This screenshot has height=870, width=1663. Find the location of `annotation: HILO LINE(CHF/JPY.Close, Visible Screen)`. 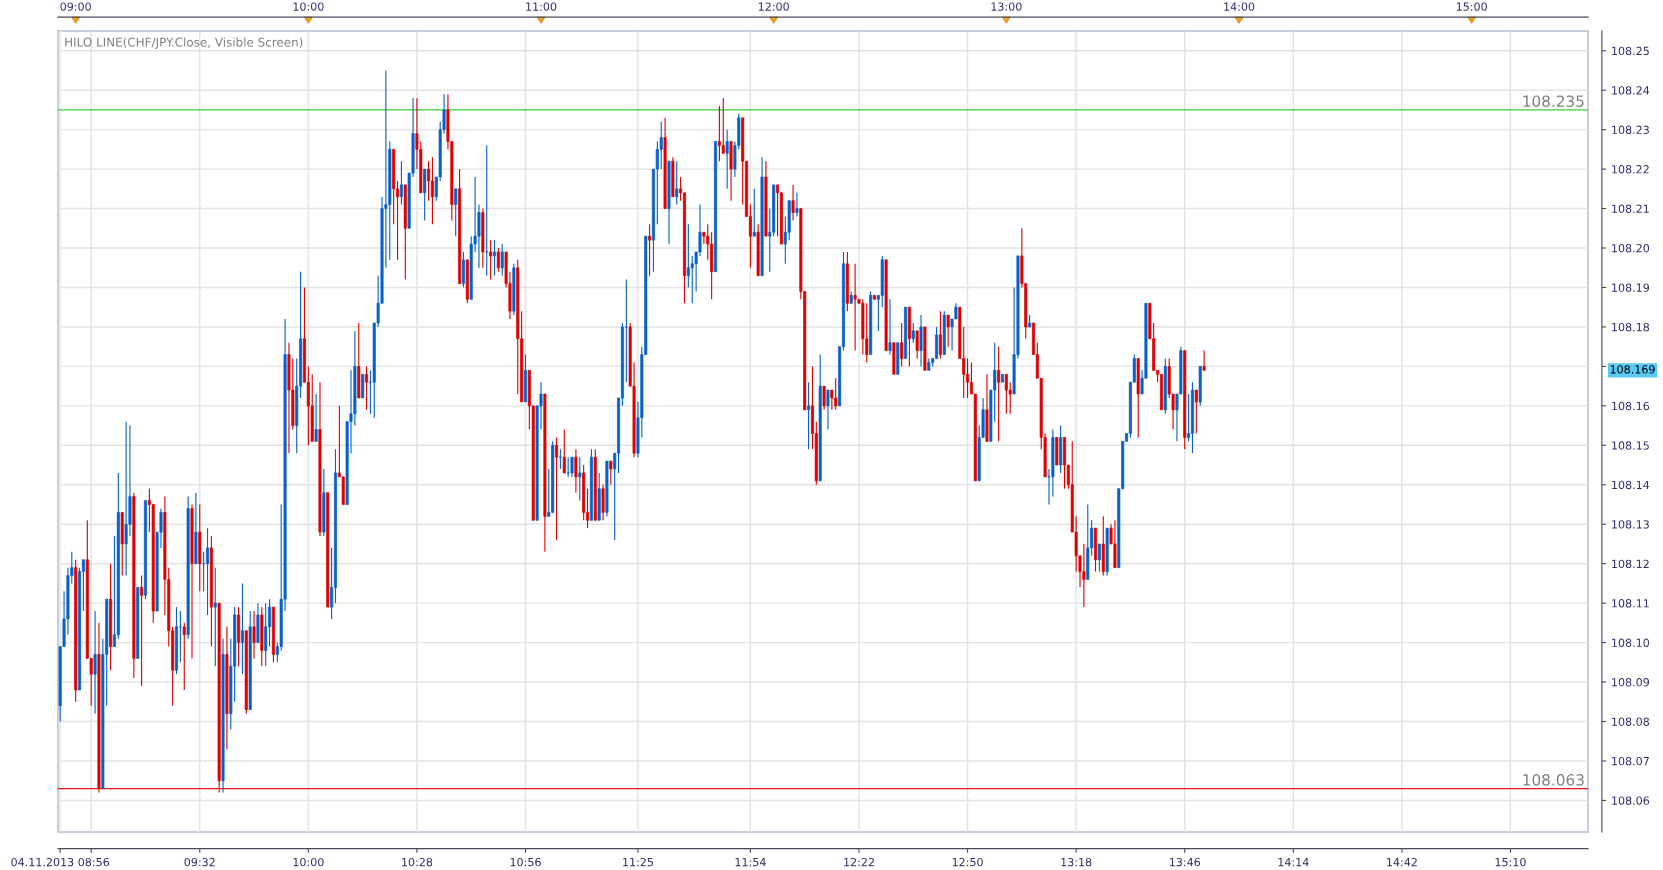

annotation: HILO LINE(CHF/JPY.Close, Visible Screen) is located at coordinates (184, 43).